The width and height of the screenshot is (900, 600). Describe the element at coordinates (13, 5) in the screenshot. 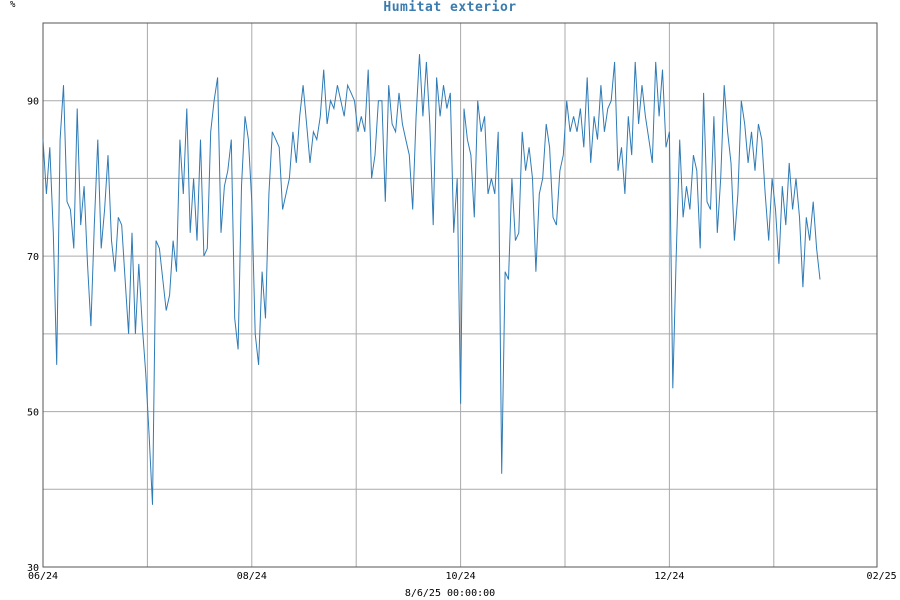

I see `y-axis-unit: %` at that location.